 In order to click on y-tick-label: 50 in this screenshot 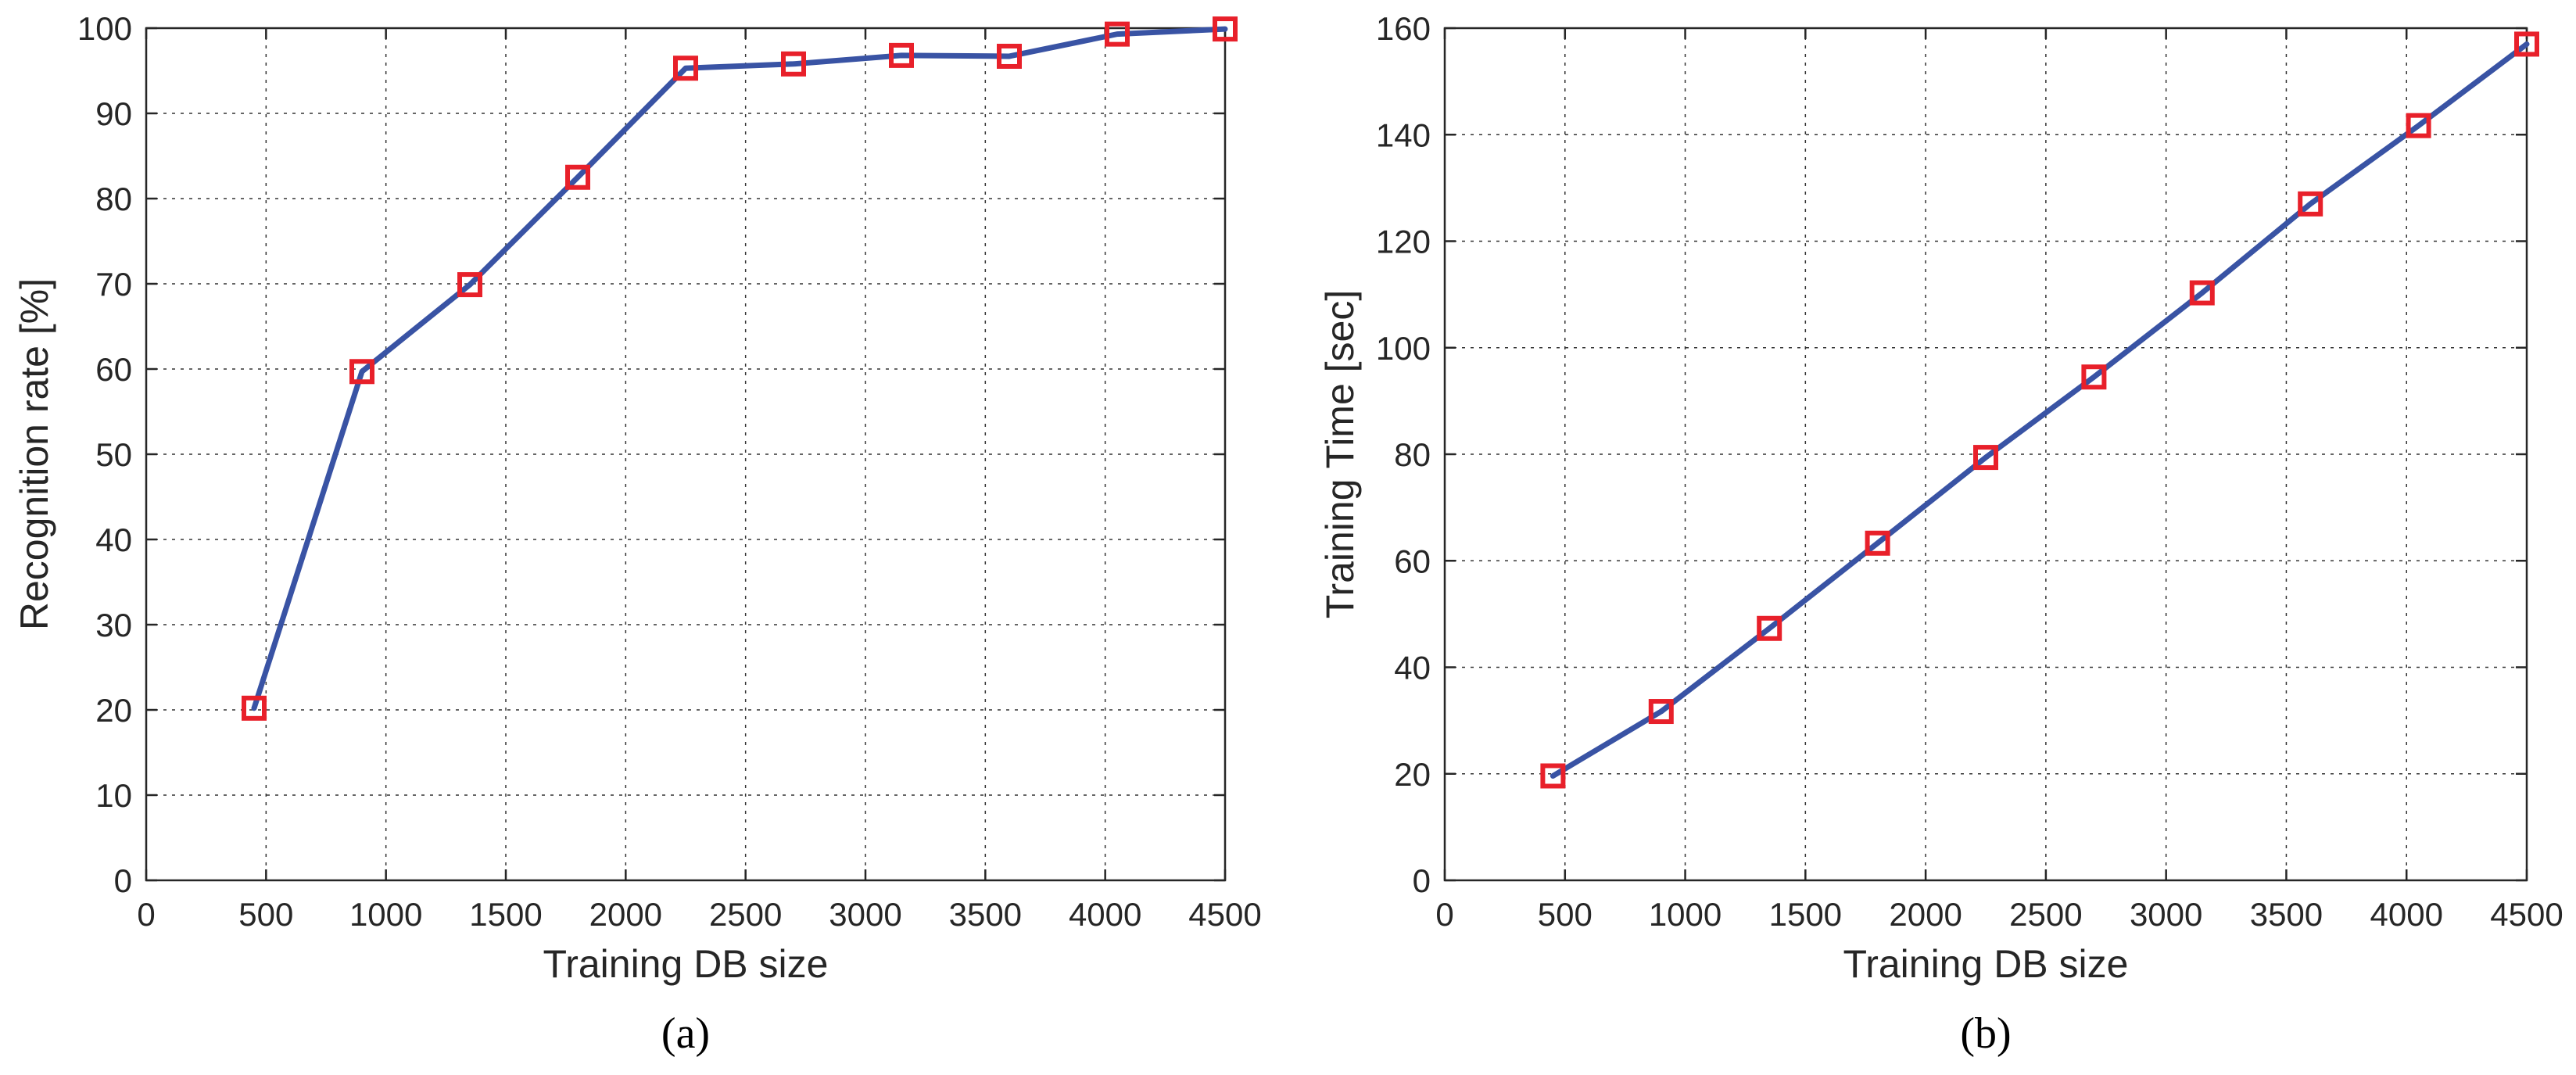, I will do `click(113, 455)`.